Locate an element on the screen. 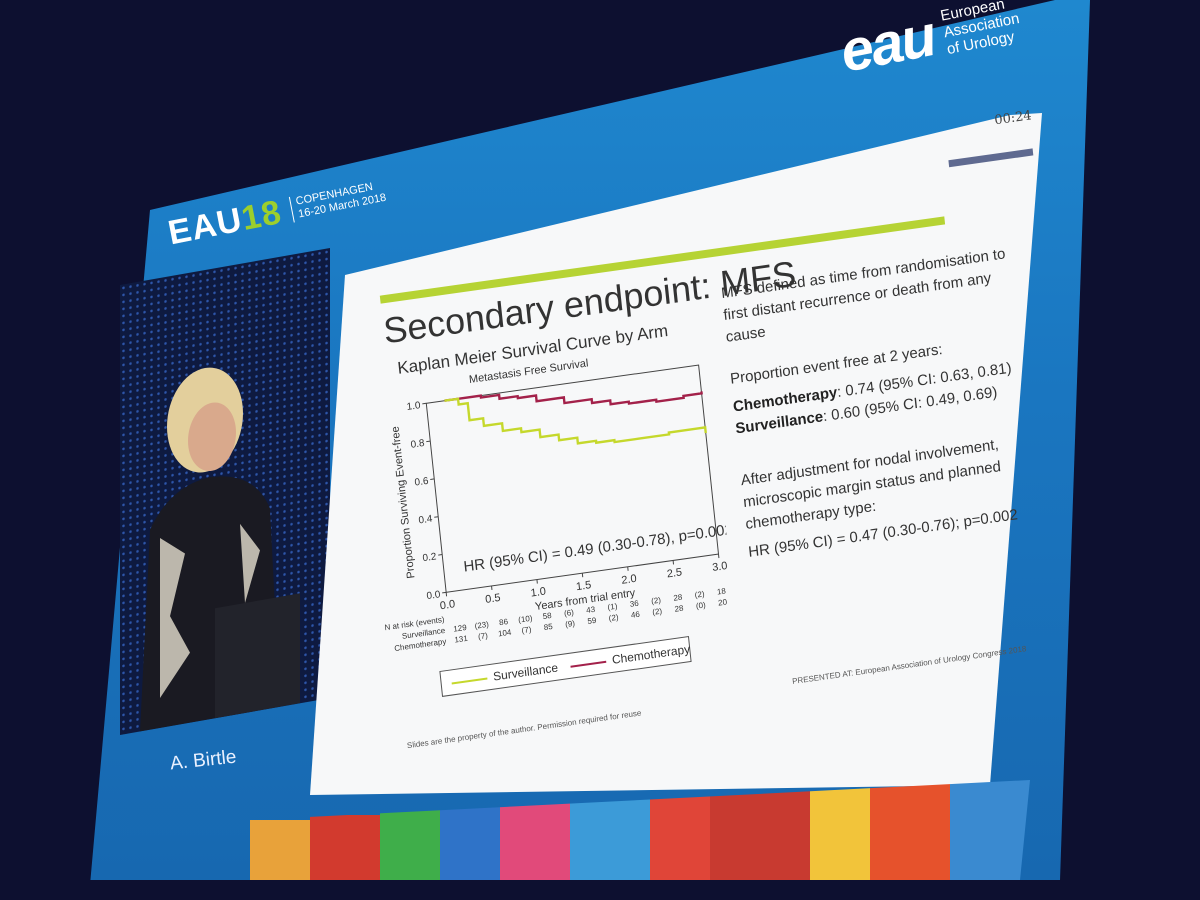 This screenshot has height=900, width=1200. legend-swatch-surveillance is located at coordinates (469, 681).